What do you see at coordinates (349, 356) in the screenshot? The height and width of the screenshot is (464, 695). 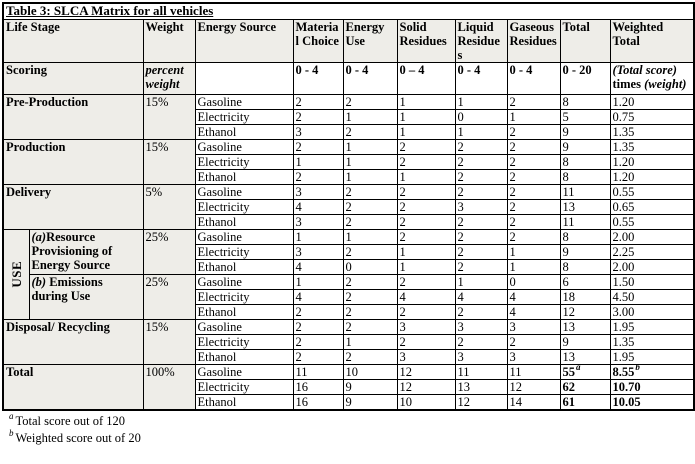 I see `table-row: Ethanol 2 2 3 3 3 13 1.95` at bounding box center [349, 356].